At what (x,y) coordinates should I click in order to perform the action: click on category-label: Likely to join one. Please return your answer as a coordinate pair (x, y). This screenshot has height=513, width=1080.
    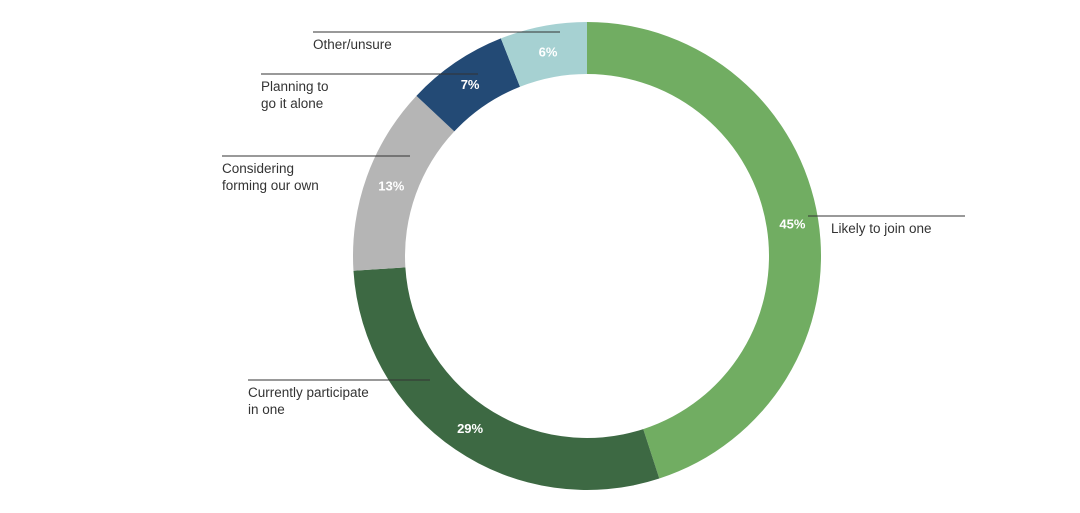
    Looking at the image, I should click on (881, 228).